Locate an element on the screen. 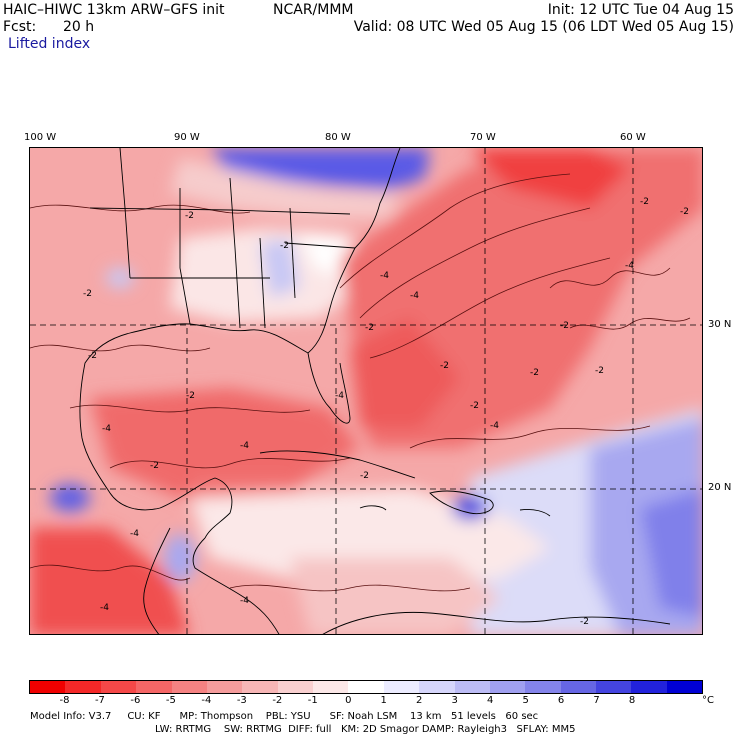 The image size is (740, 740). colorbar-tick-label: 6 is located at coordinates (561, 700).